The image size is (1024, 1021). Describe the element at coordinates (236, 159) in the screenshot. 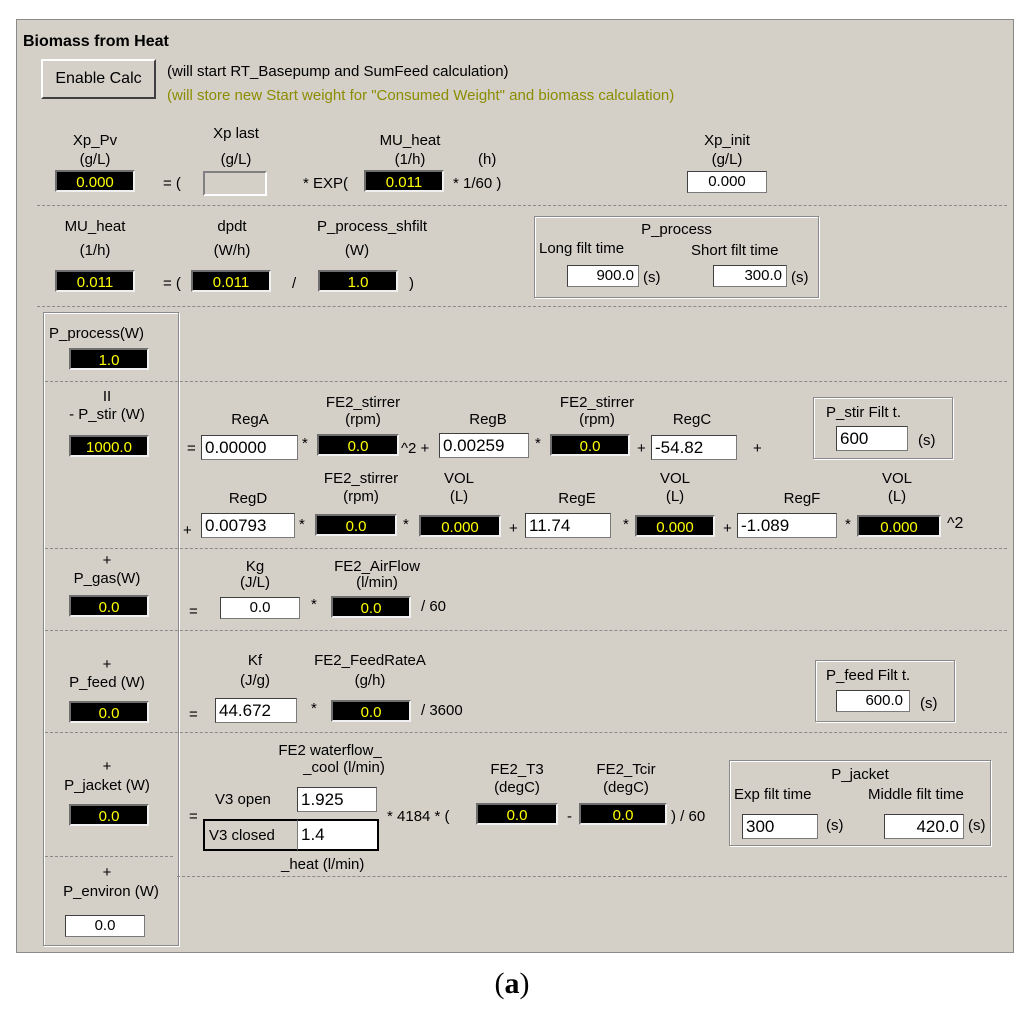

I see `xp-last-unit: (g/L)` at that location.